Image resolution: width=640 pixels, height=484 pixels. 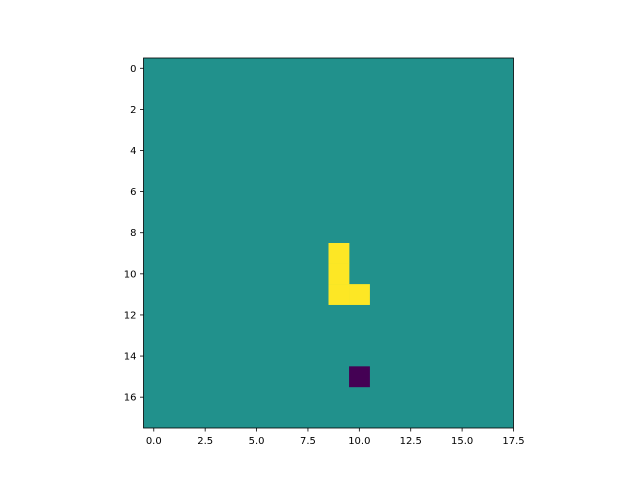 What do you see at coordinates (154, 441) in the screenshot?
I see `x-tick-label: 0.0` at bounding box center [154, 441].